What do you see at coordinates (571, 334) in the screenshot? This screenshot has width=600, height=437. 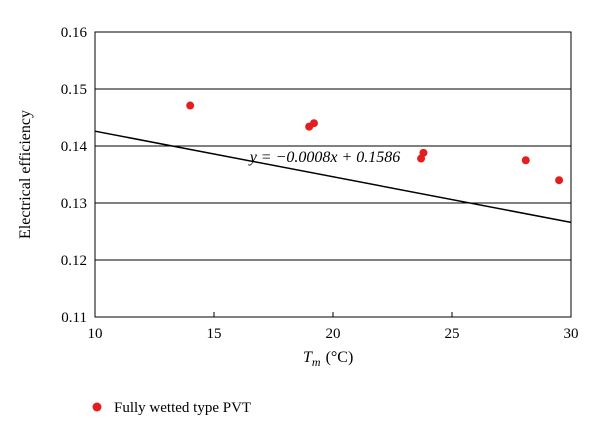 I see `x-tick-label: 30` at bounding box center [571, 334].